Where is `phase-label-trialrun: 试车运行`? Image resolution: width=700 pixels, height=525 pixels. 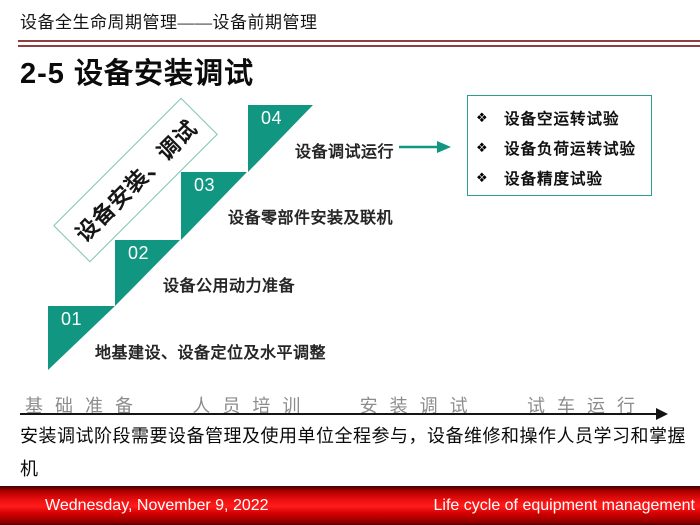 phase-label-trialrun: 试车运行 is located at coordinates (586, 406).